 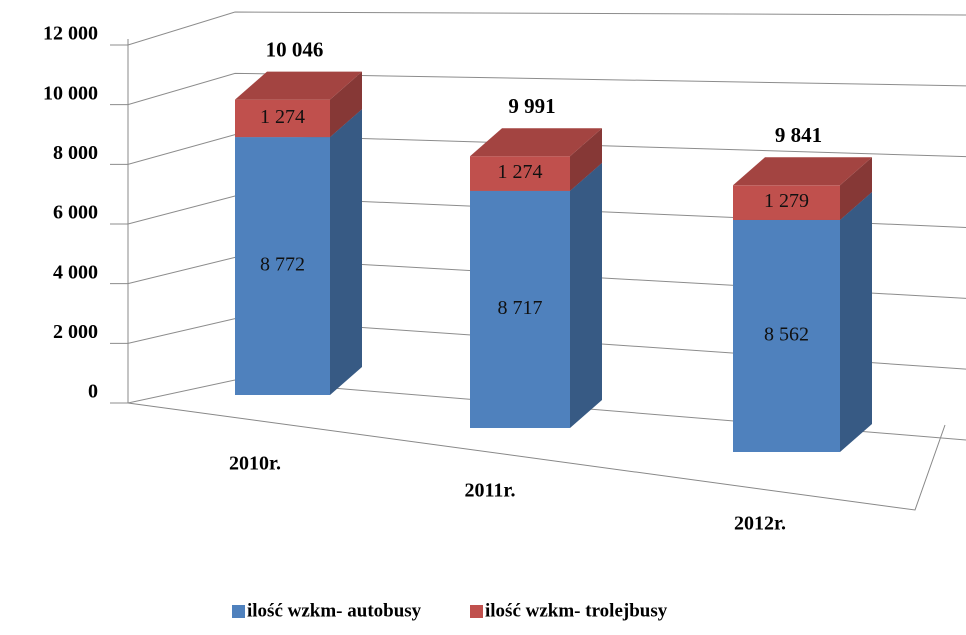 What do you see at coordinates (531, 106) in the screenshot?
I see `total-label: 9 991` at bounding box center [531, 106].